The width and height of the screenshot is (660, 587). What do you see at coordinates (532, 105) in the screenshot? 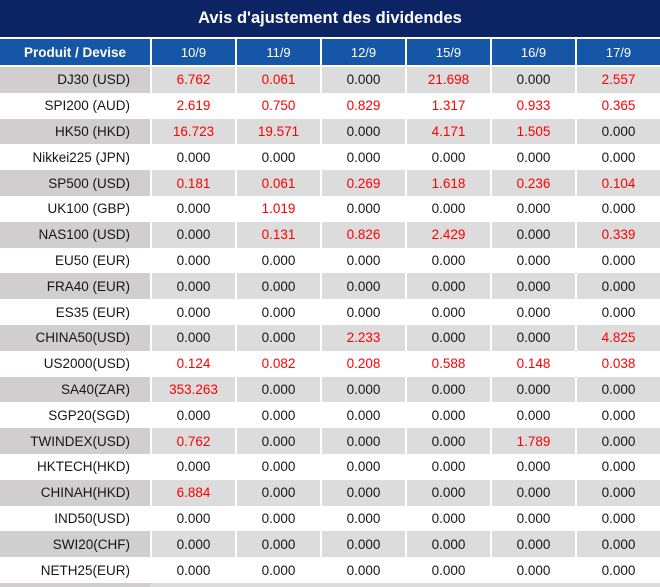
I see `value-cell: 0.933` at bounding box center [532, 105].